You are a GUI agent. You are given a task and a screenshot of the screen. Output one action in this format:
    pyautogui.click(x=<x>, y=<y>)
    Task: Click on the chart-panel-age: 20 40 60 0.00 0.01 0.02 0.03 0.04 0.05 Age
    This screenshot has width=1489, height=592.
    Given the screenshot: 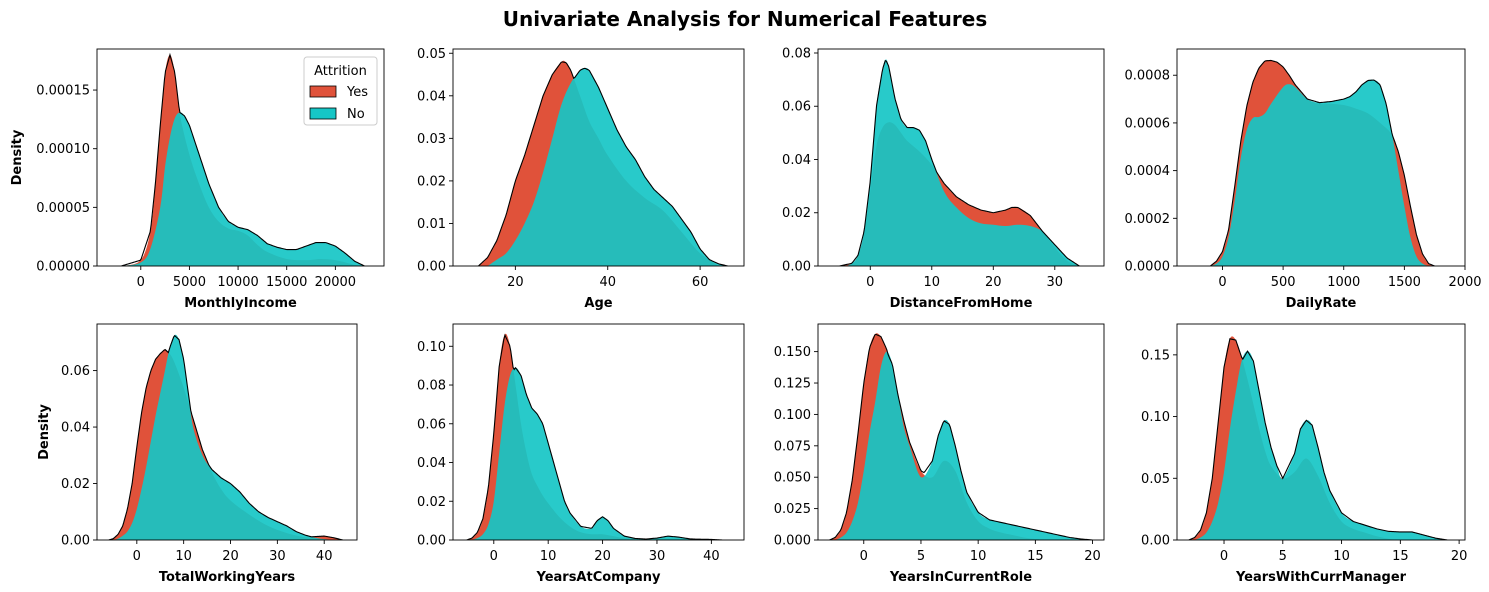 What is the action you would take?
    pyautogui.click(x=581, y=179)
    